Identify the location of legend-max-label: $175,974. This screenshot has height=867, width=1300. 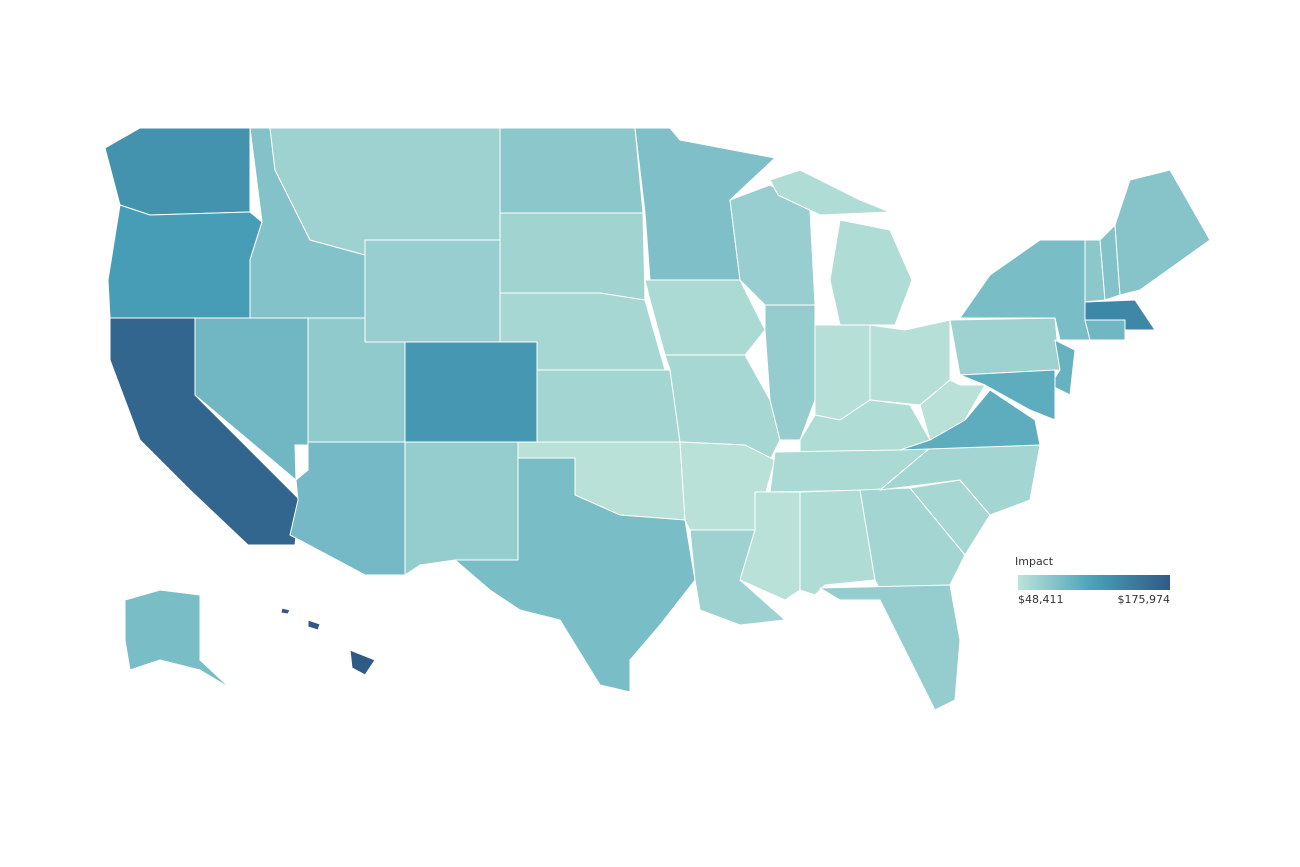
(1144, 599).